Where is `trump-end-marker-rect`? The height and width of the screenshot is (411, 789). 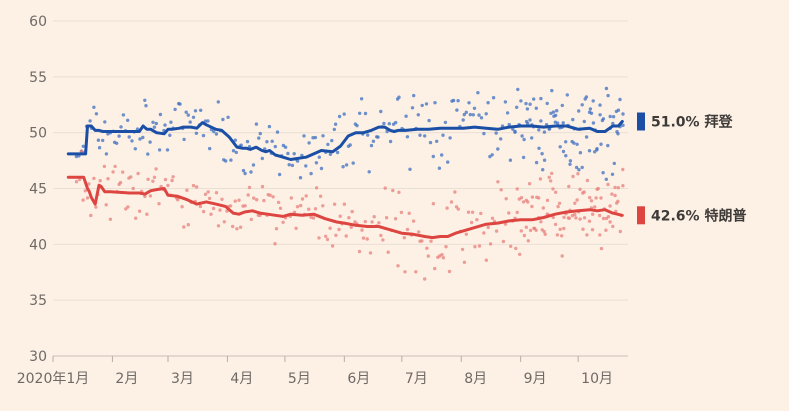 trump-end-marker-rect is located at coordinates (641, 215).